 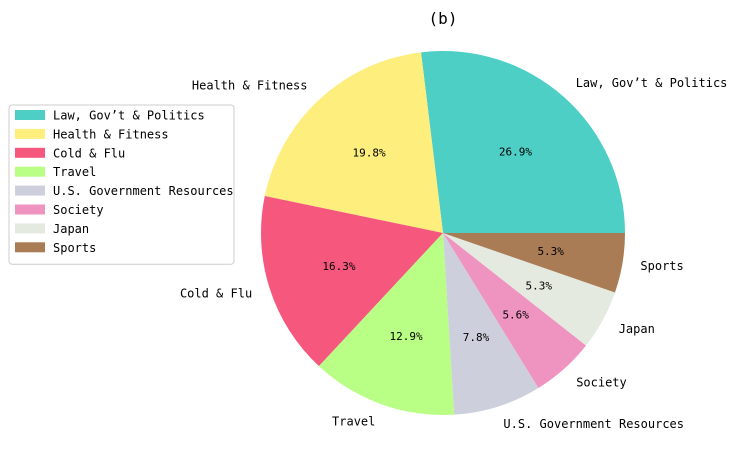 What do you see at coordinates (534, 263) in the screenshot?
I see `slice-sports` at bounding box center [534, 263].